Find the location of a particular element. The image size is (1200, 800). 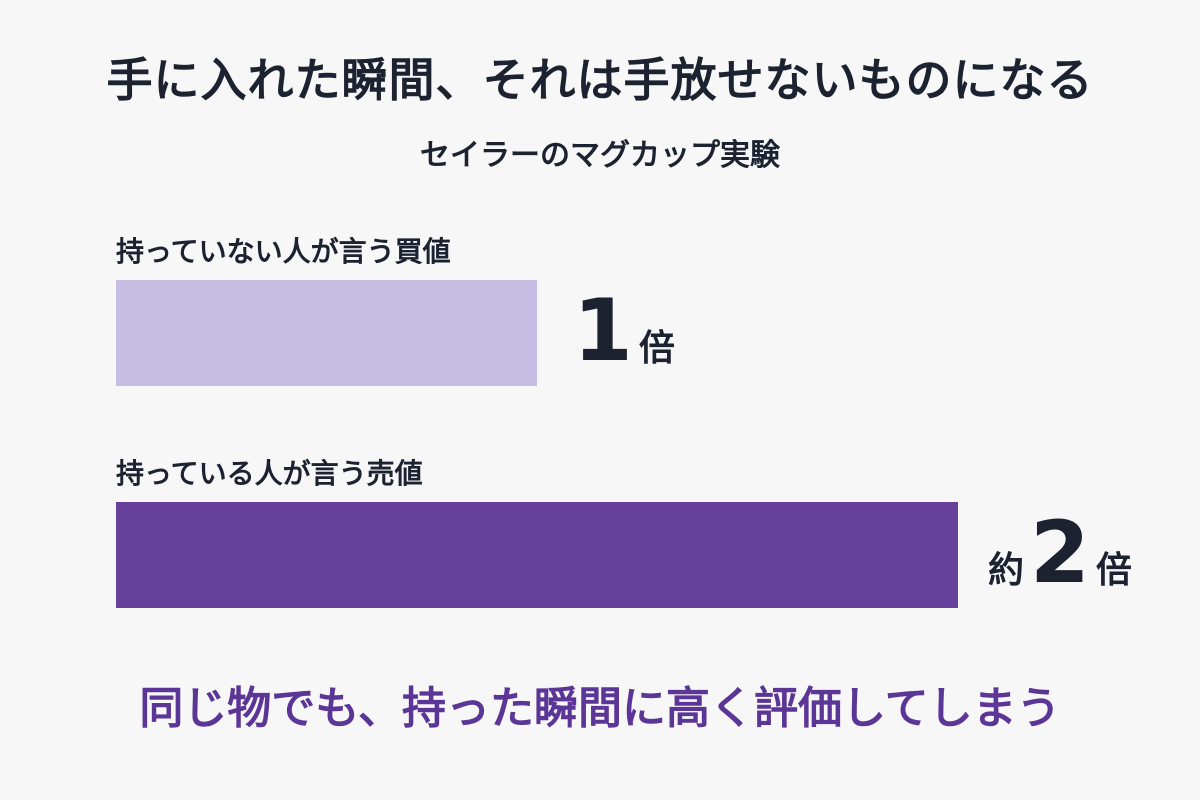

chart-subtitle: セイラーのマグカップ実験 is located at coordinates (600, 155).